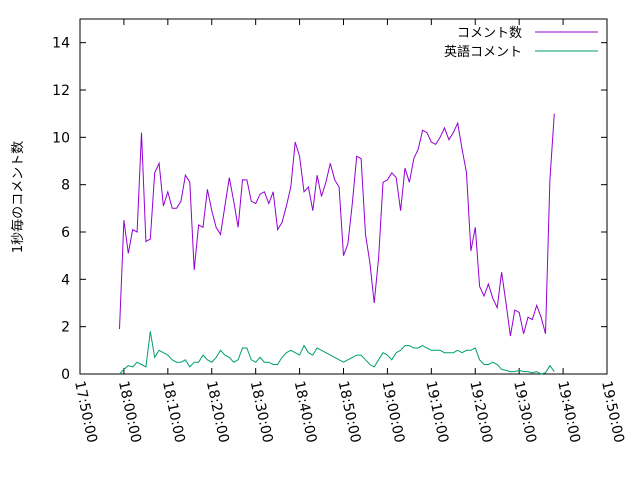 The width and height of the screenshot is (640, 480). What do you see at coordinates (436, 412) in the screenshot?
I see `x-tick-label: 19:10:00` at bounding box center [436, 412].